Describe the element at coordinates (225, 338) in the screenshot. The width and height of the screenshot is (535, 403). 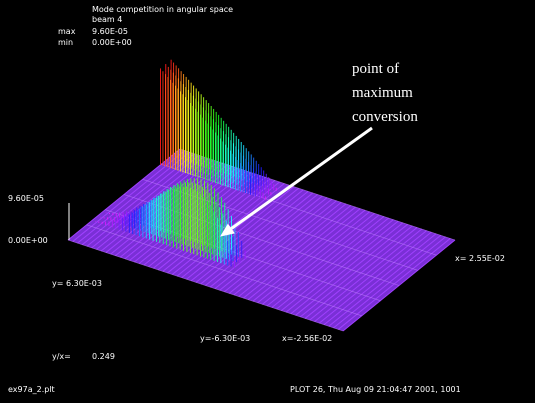
I see `y-min-label: y=-6.30E-03` at that location.